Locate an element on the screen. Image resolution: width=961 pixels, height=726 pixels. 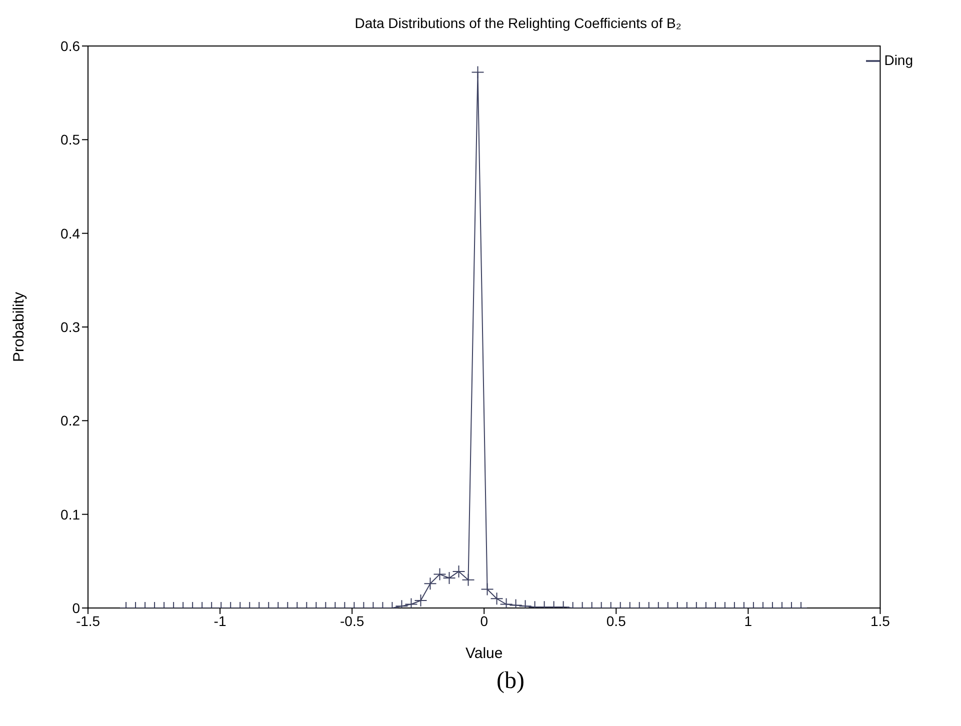
x-tick-label: 1.5 is located at coordinates (880, 620).